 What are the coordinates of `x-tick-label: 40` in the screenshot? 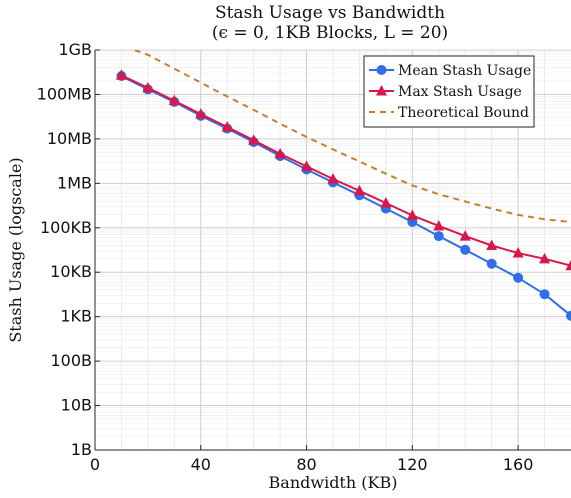 It's located at (201, 464).